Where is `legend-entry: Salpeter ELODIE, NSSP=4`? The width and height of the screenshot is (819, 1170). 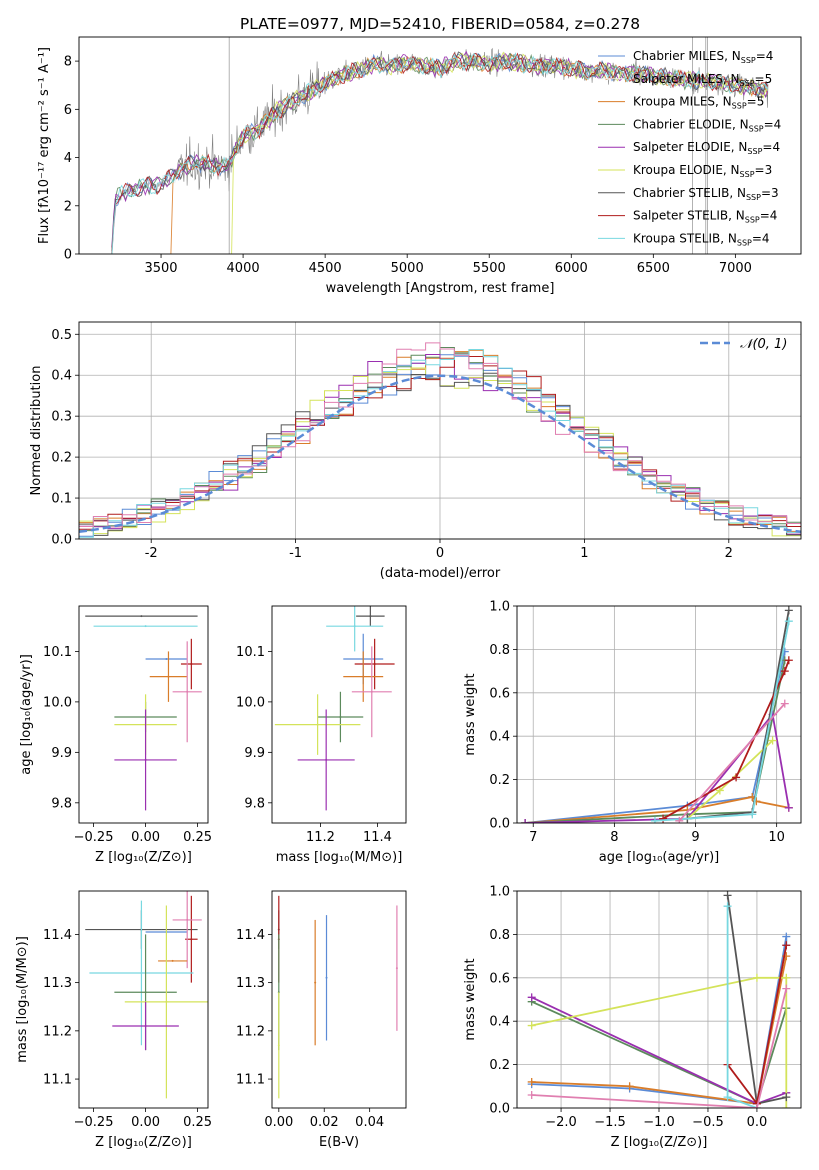 legend-entry: Salpeter ELODIE, NSSP=4 is located at coordinates (706, 148).